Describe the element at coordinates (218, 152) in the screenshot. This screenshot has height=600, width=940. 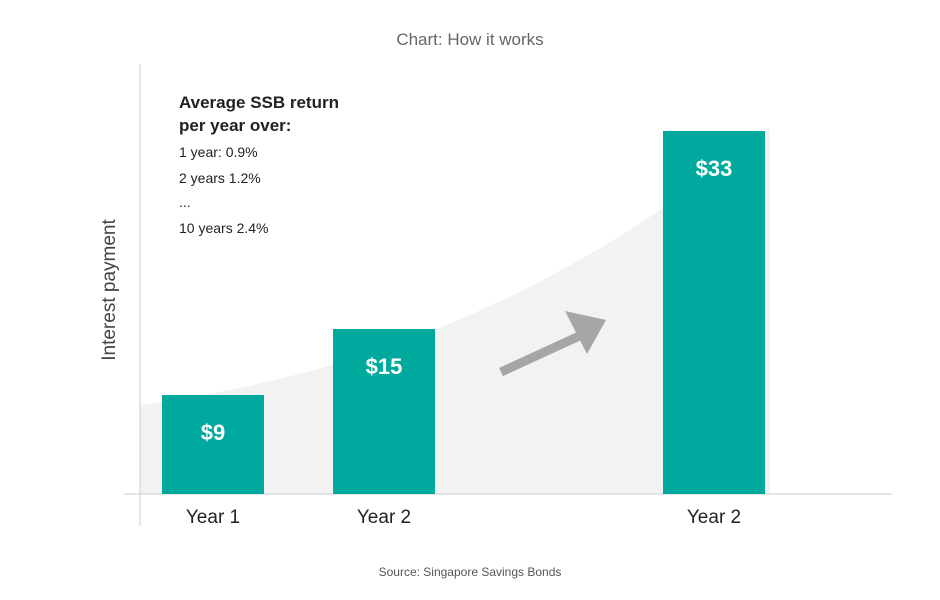
I see `annotation-line-1: 1 year: 0.9%` at that location.